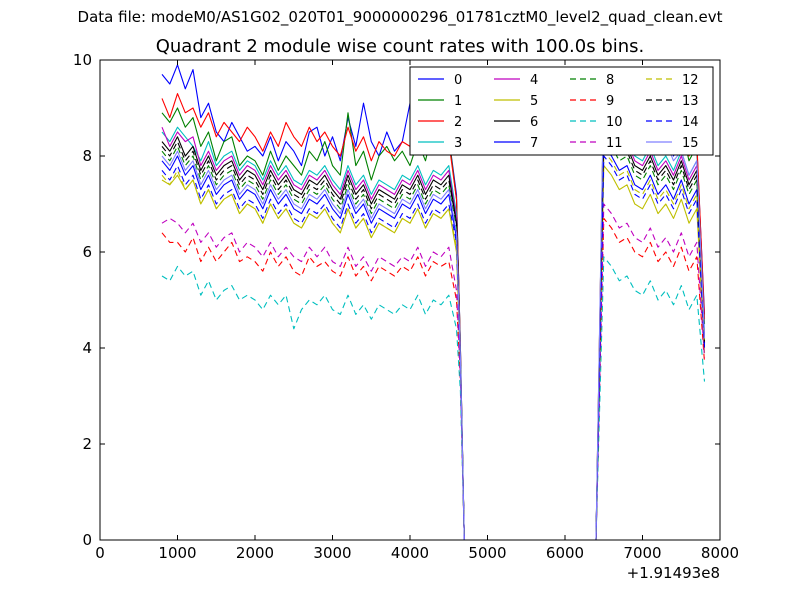 The width and height of the screenshot is (800, 600). Describe the element at coordinates (534, 122) in the screenshot. I see `legend-label-6: 6` at that location.